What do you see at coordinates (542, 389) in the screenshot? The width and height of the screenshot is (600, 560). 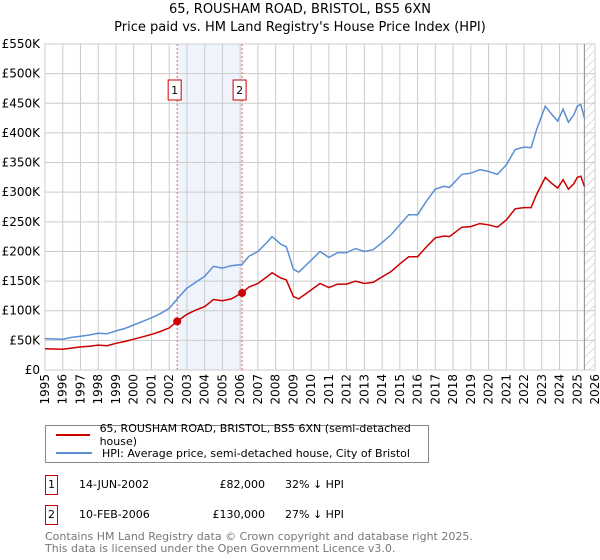 I see `x-tick-label: 2023` at bounding box center [542, 389].